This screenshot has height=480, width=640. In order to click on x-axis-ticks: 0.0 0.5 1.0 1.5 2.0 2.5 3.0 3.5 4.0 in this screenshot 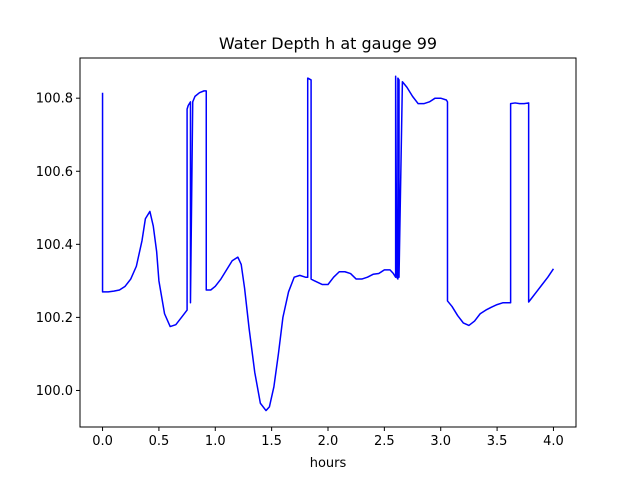, I will do `click(328, 438)`.